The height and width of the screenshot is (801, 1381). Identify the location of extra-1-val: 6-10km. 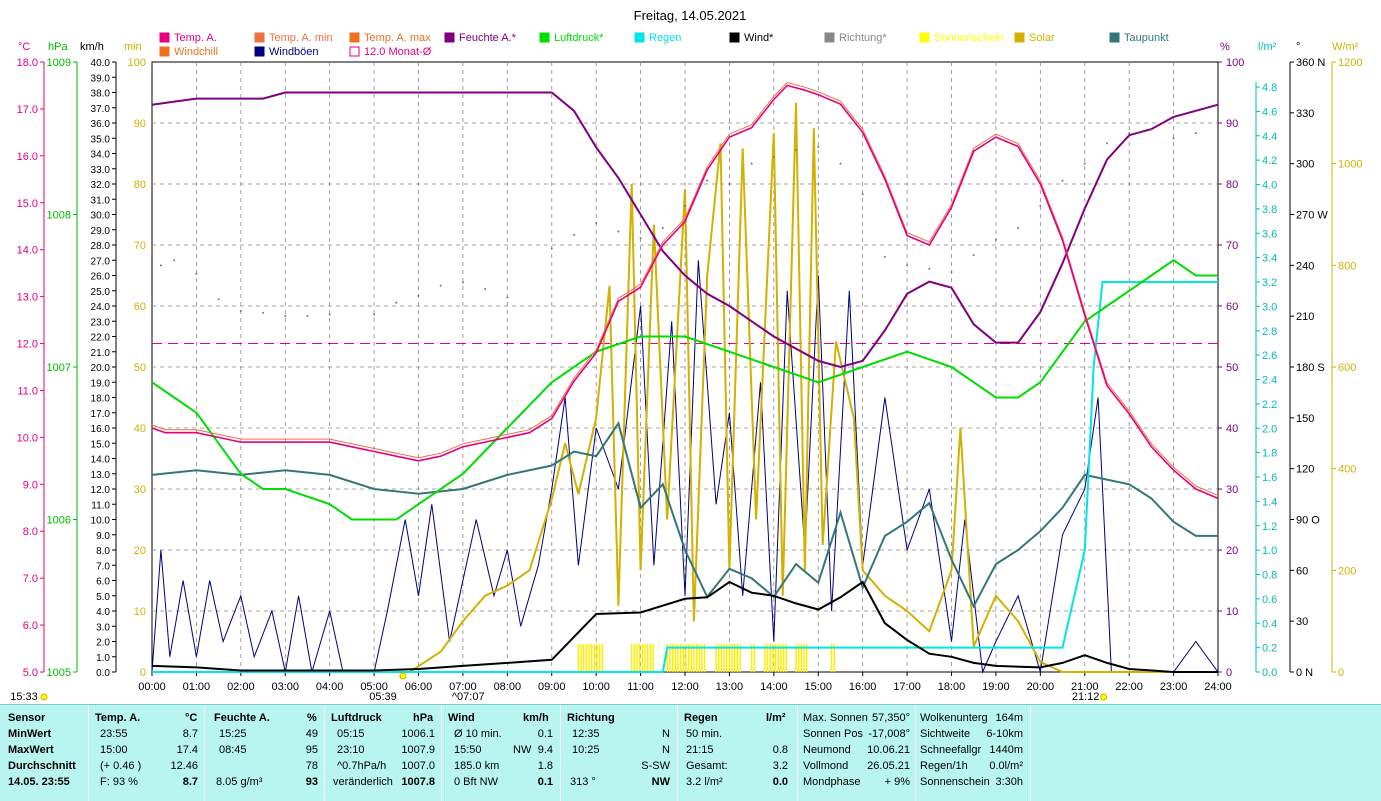
(1004, 734).